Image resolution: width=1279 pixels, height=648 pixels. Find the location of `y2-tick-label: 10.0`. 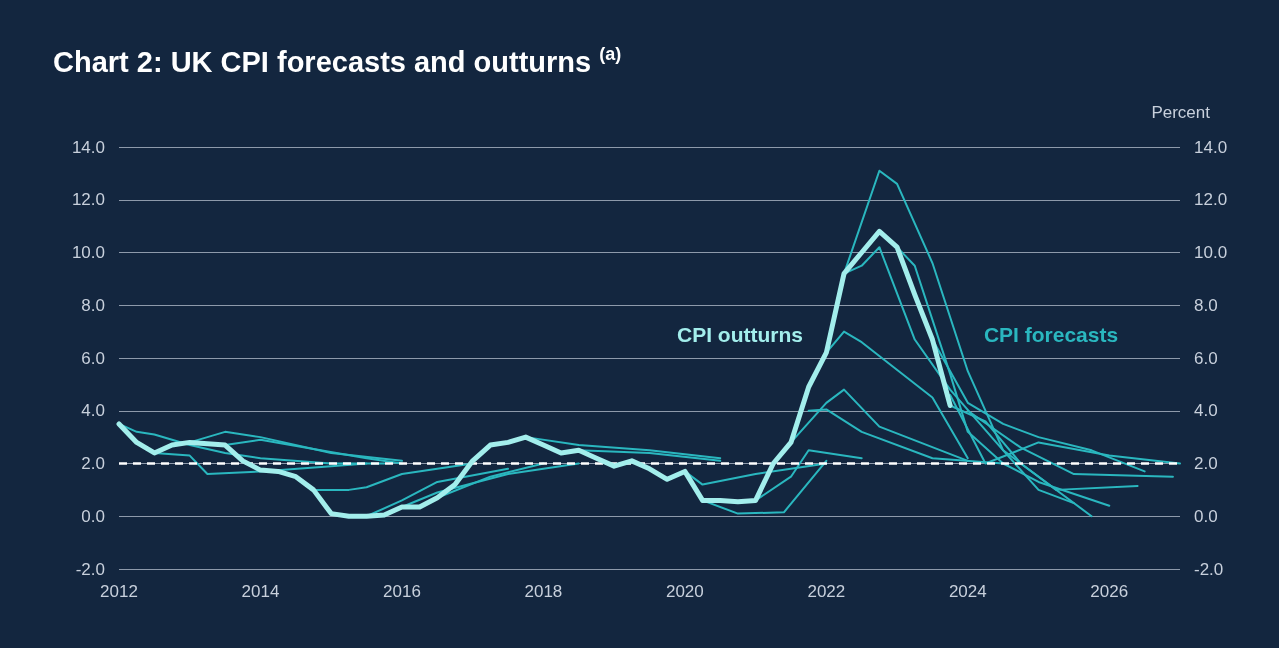

y2-tick-label: 10.0 is located at coordinates (1211, 252).